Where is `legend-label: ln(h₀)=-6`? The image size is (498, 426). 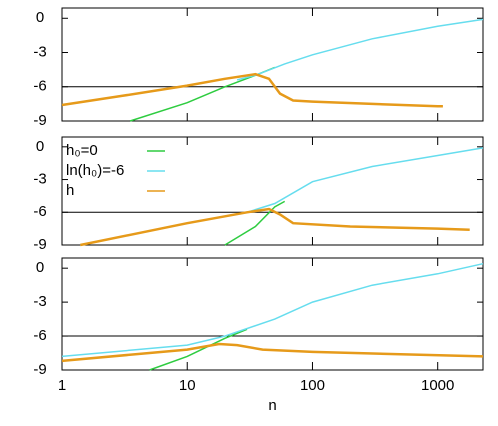 legend-label: ln(h₀)=-6 is located at coordinates (95, 170).